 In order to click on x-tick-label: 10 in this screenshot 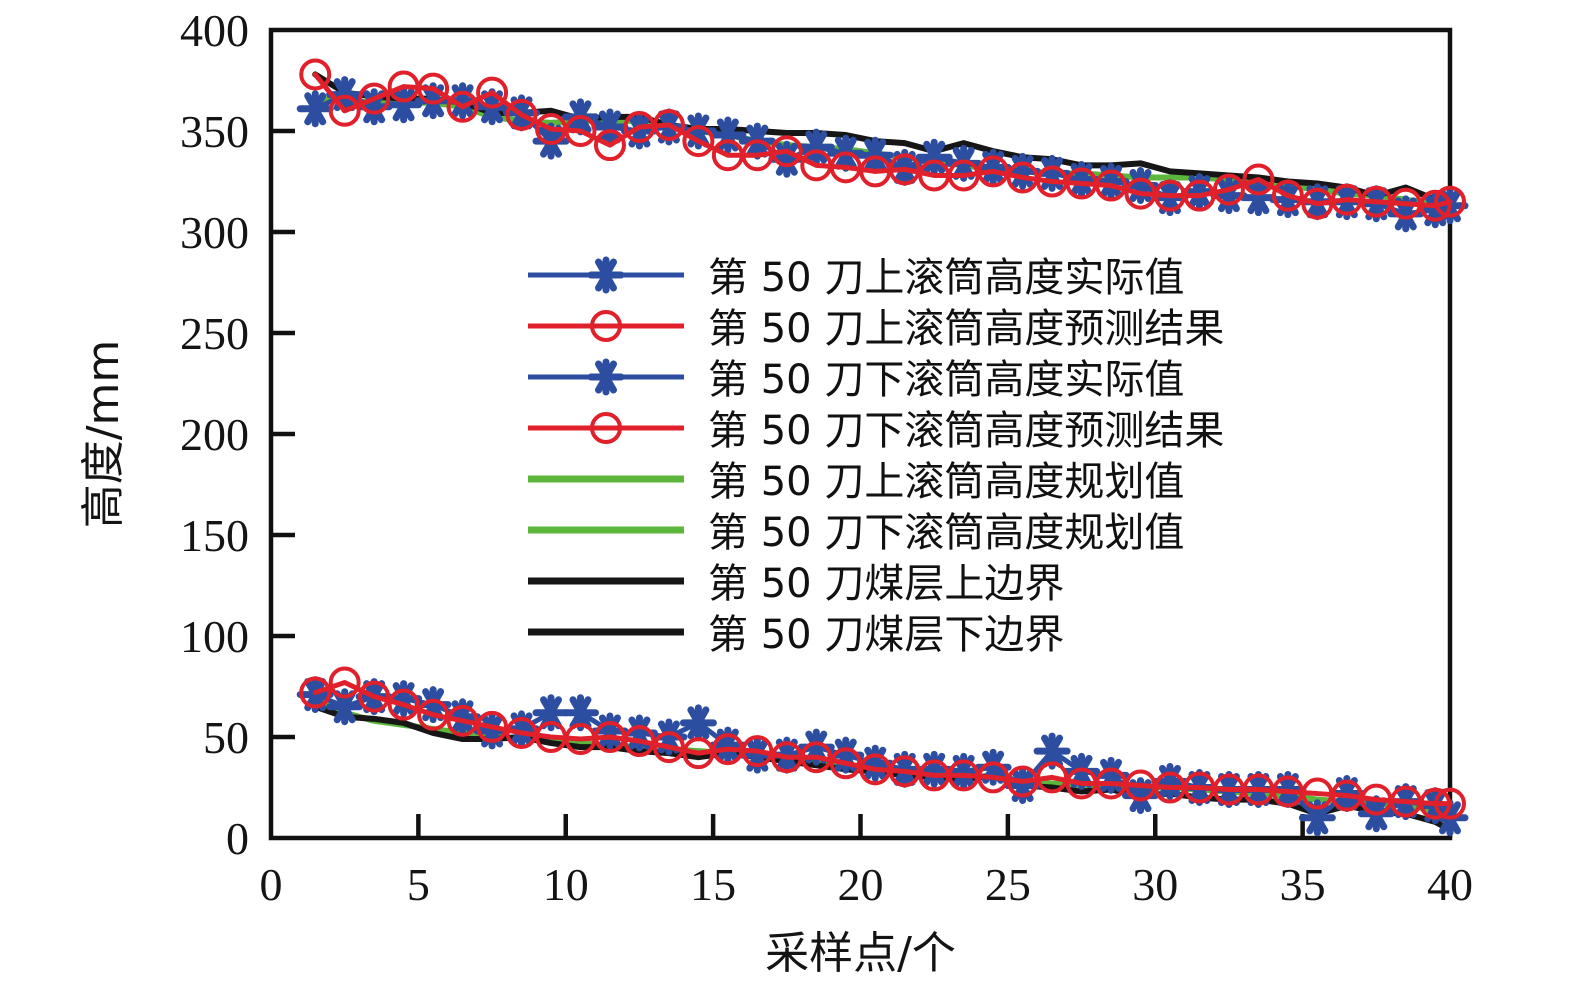, I will do `click(566, 884)`.